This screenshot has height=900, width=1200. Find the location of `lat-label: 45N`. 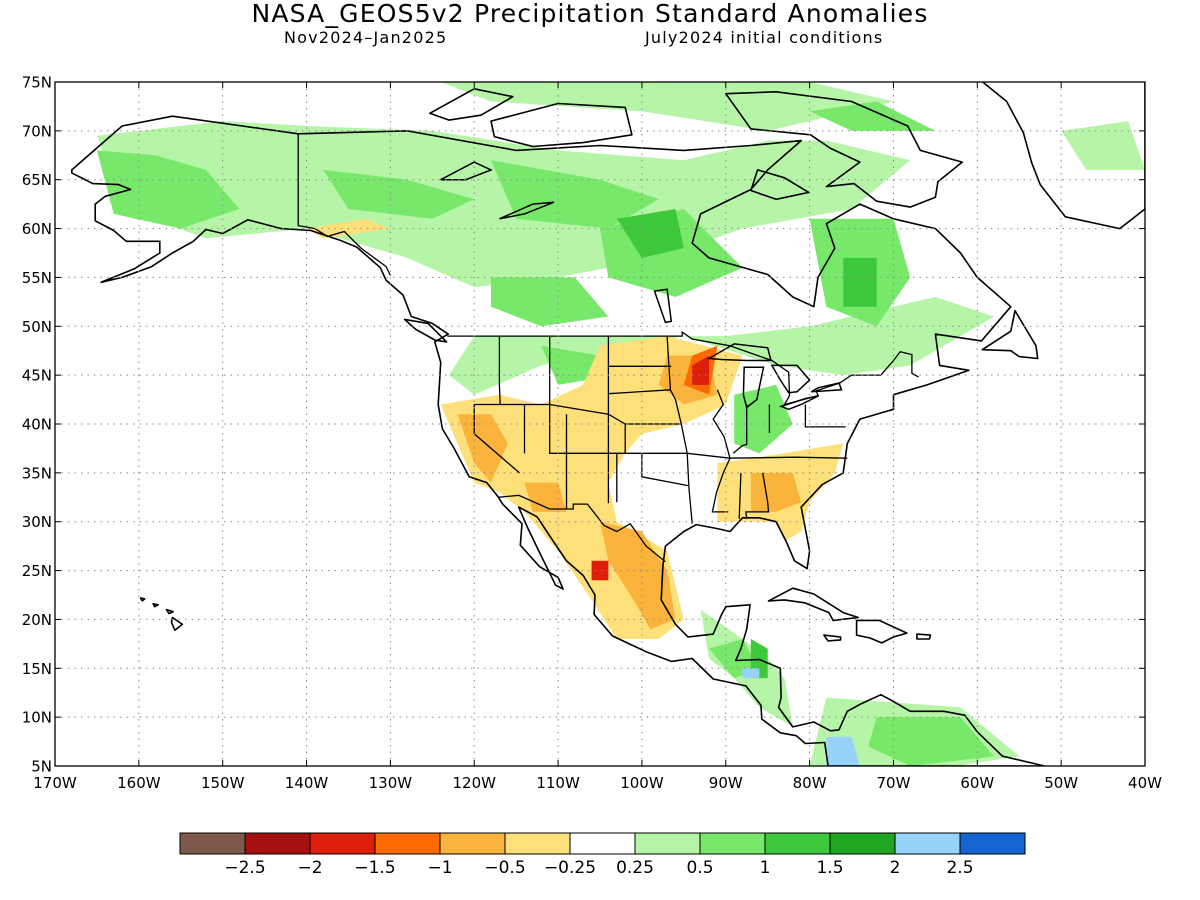

lat-label: 45N is located at coordinates (37, 376).